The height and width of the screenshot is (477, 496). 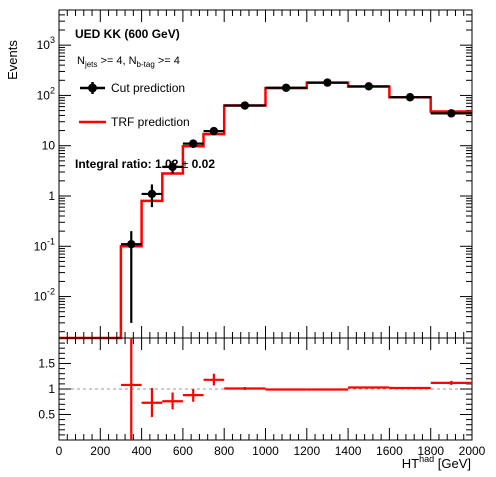 I want to click on legend-marker-cut, so click(x=92, y=88).